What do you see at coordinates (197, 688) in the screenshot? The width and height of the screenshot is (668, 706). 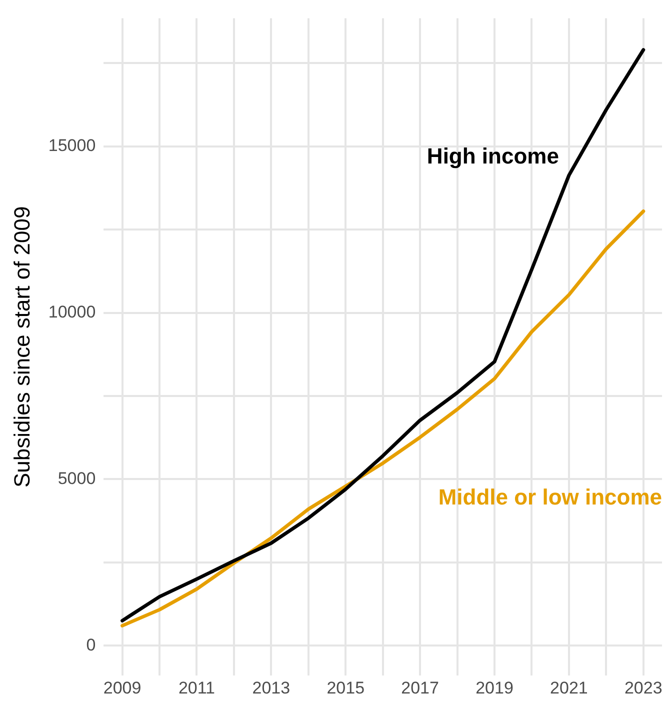 I see `x-tick-label: 2011` at bounding box center [197, 688].